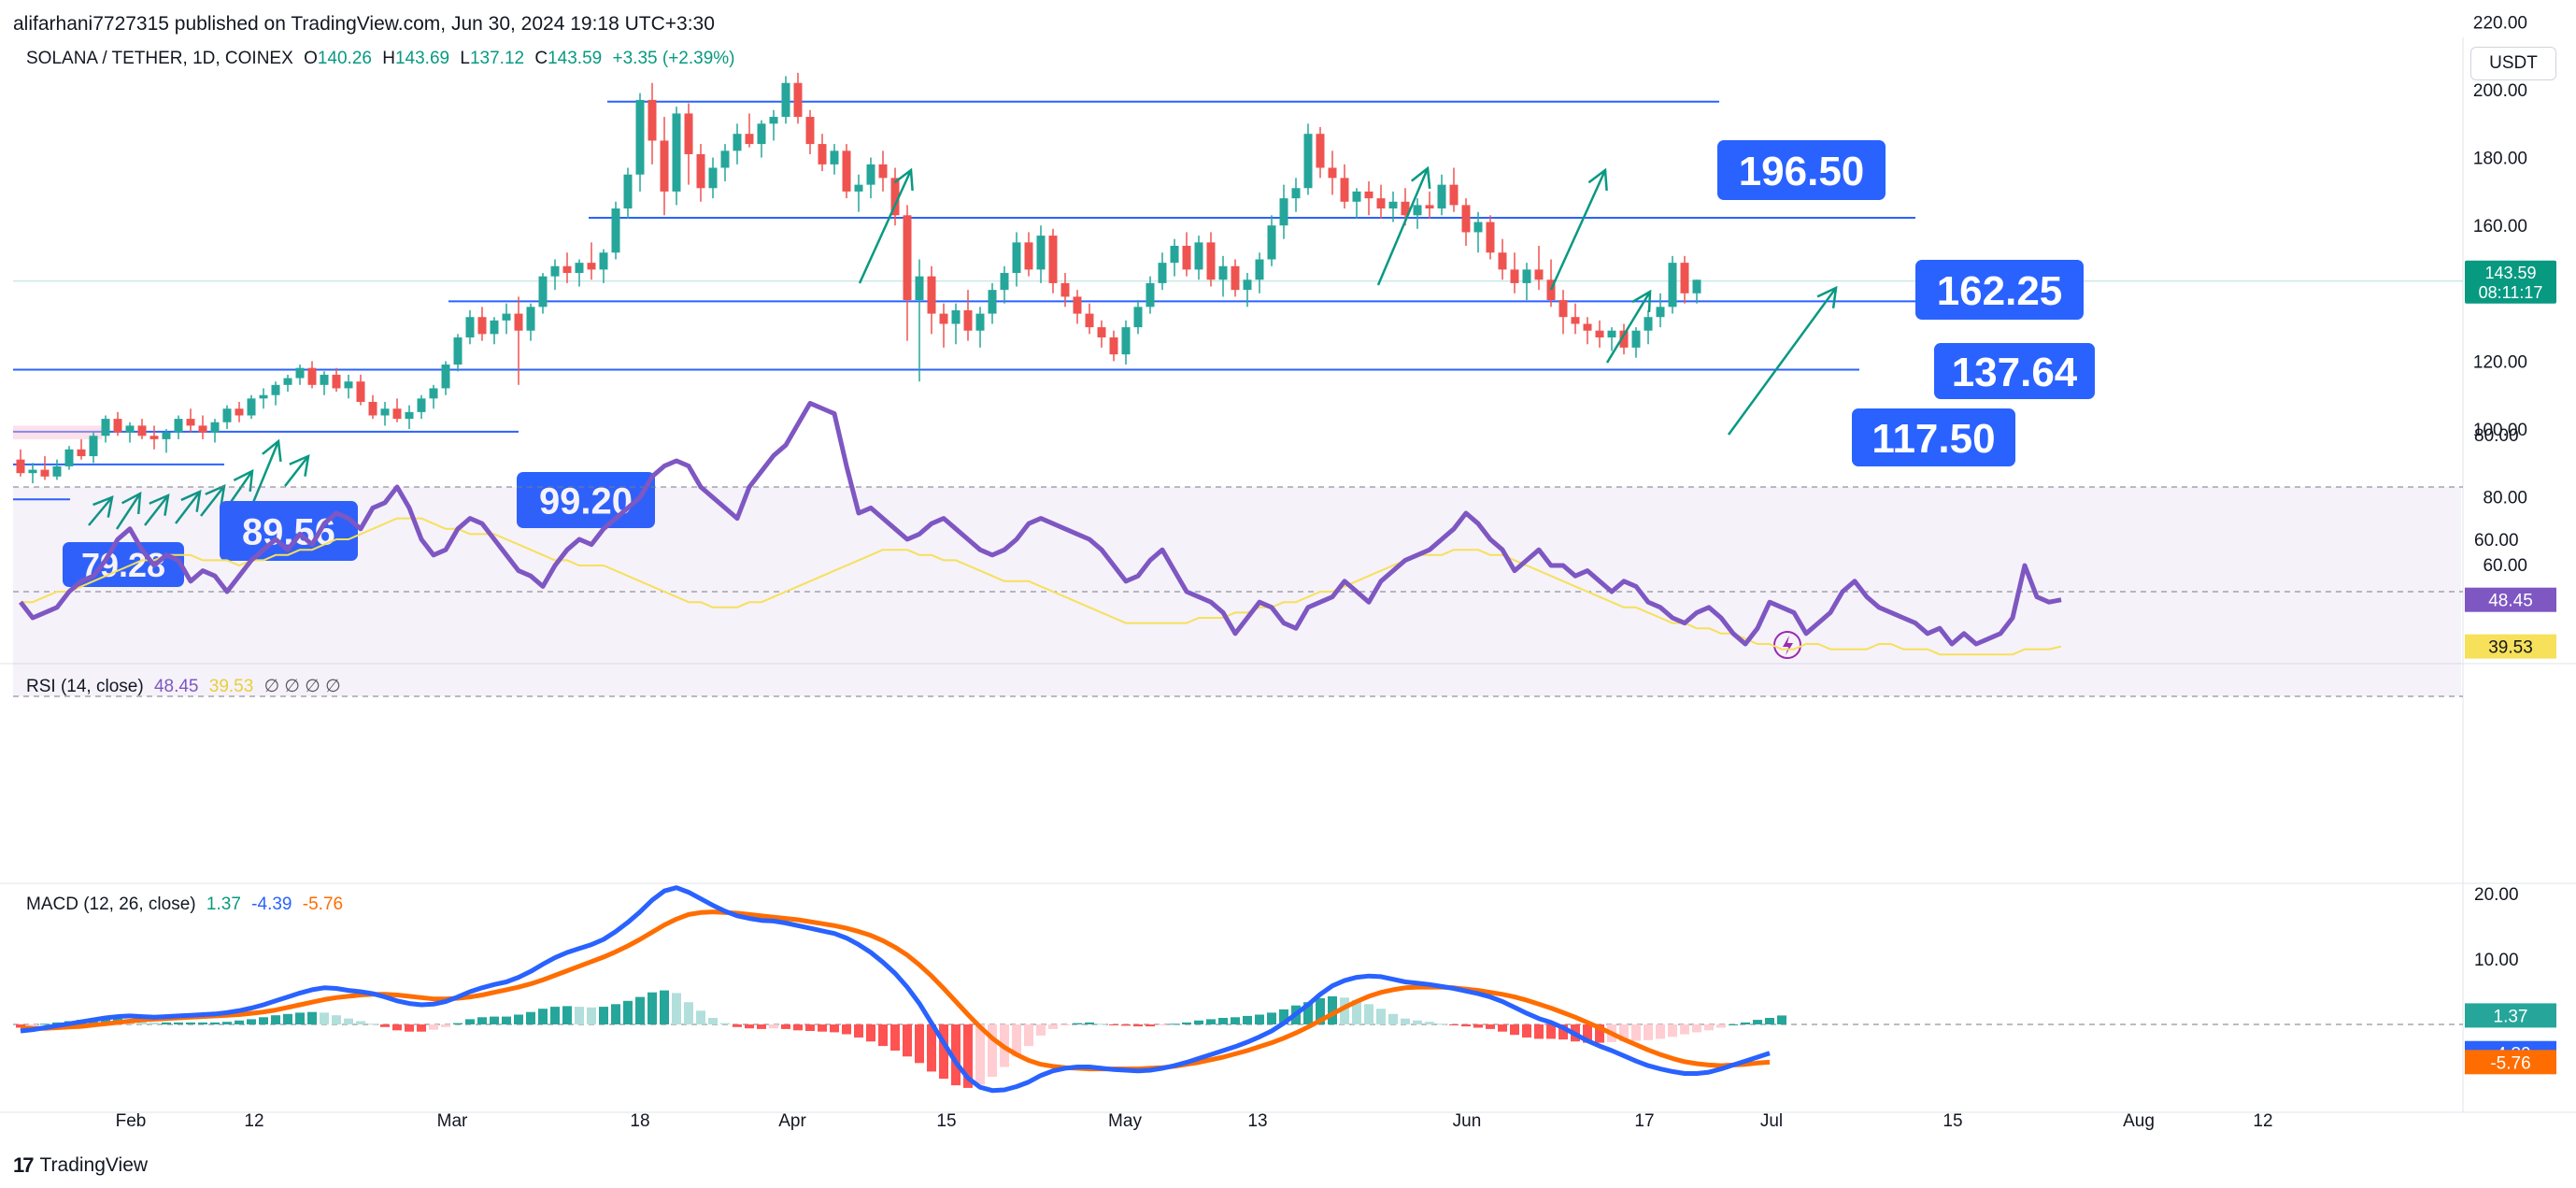  What do you see at coordinates (1952, 1121) in the screenshot?
I see `time-axis-label: 15` at bounding box center [1952, 1121].